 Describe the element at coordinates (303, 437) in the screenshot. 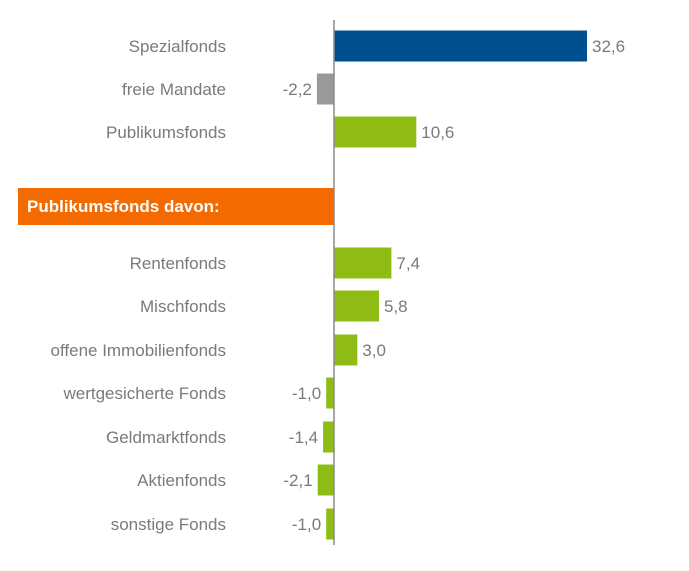

I see `value-label-geldmarktfonds: -1,4` at that location.